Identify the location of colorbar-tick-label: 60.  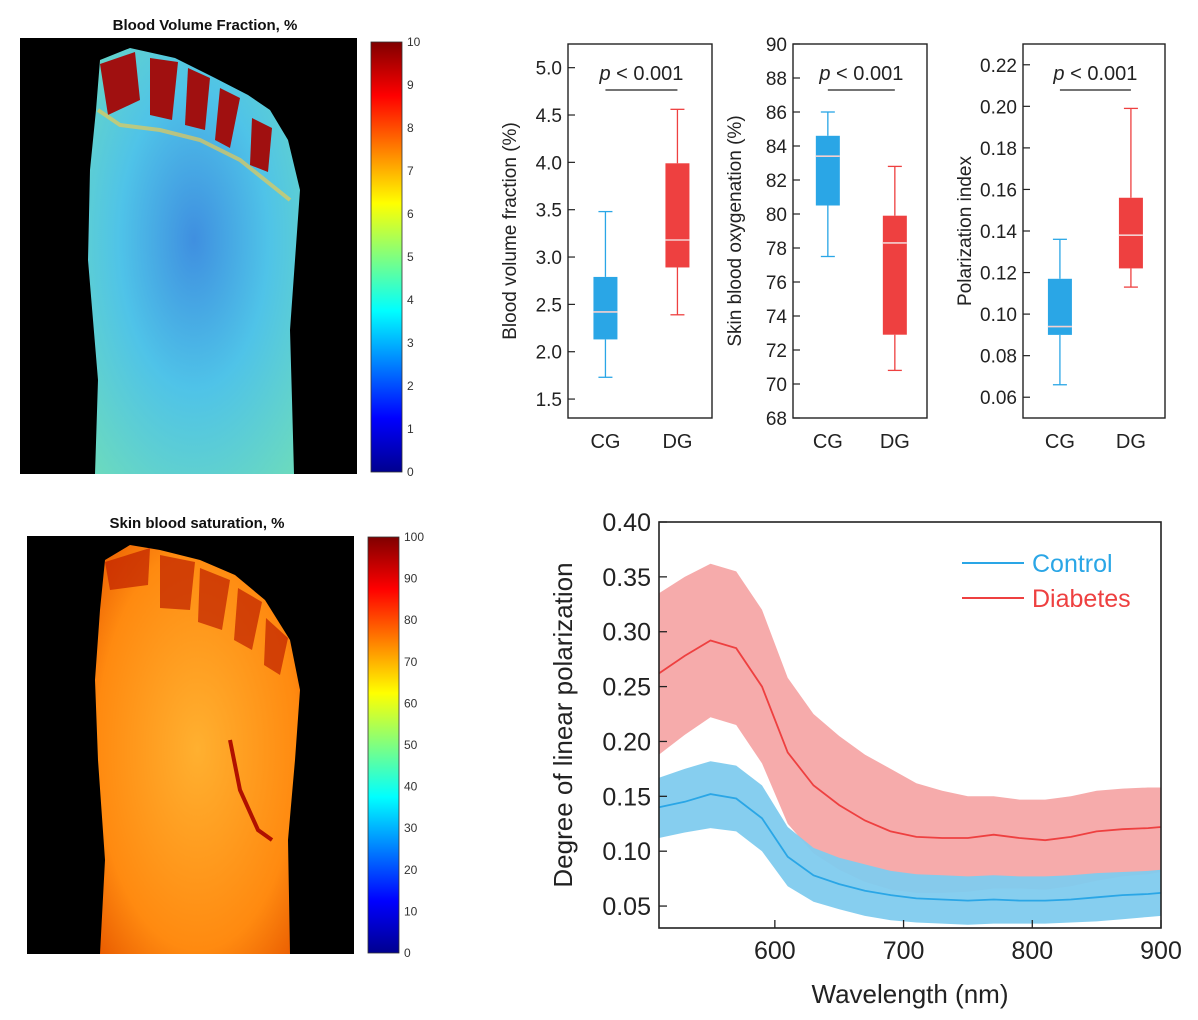
(411, 703).